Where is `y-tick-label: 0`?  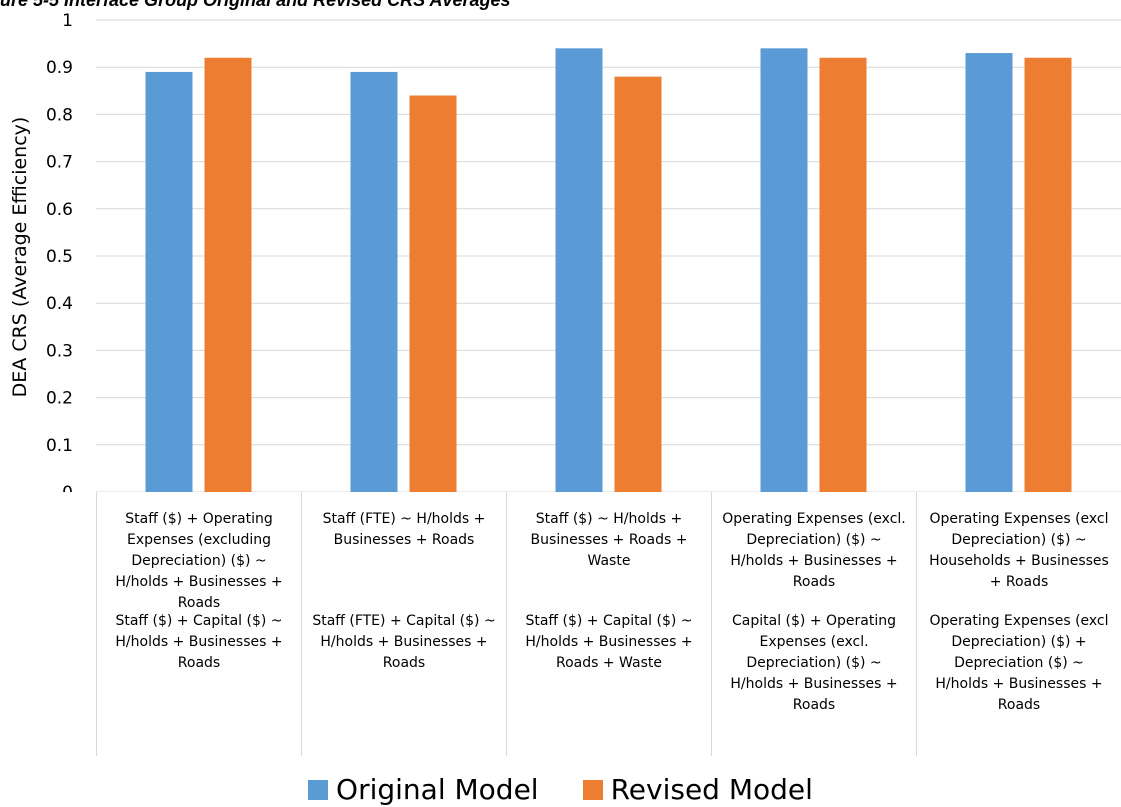 y-tick-label: 0 is located at coordinates (67, 487).